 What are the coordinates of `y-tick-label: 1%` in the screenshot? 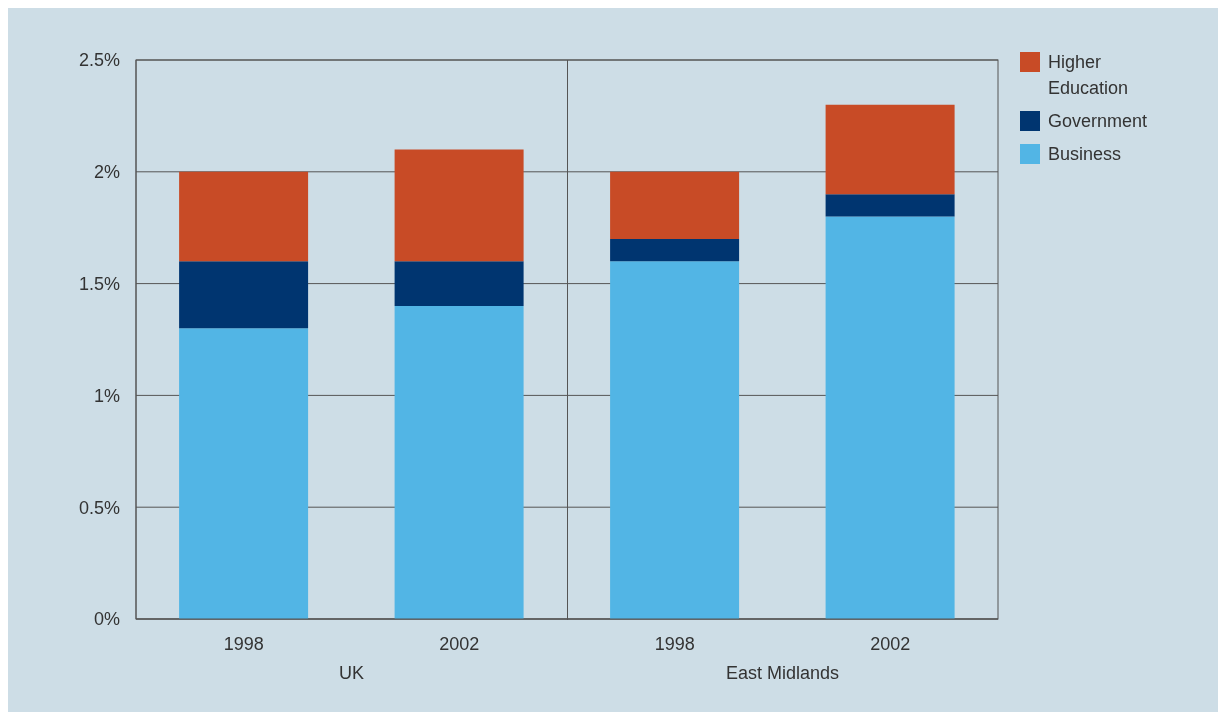 It's located at (106, 395).